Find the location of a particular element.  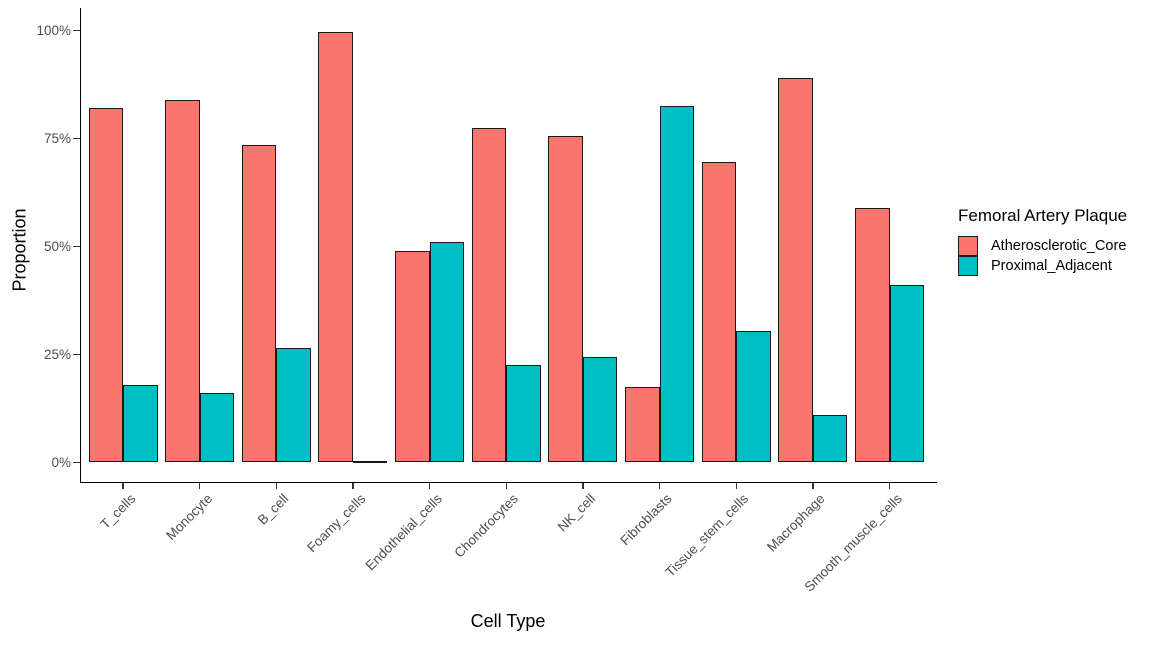

bar-Atherosclerotic_Core-T_cells is located at coordinates (105, 285).